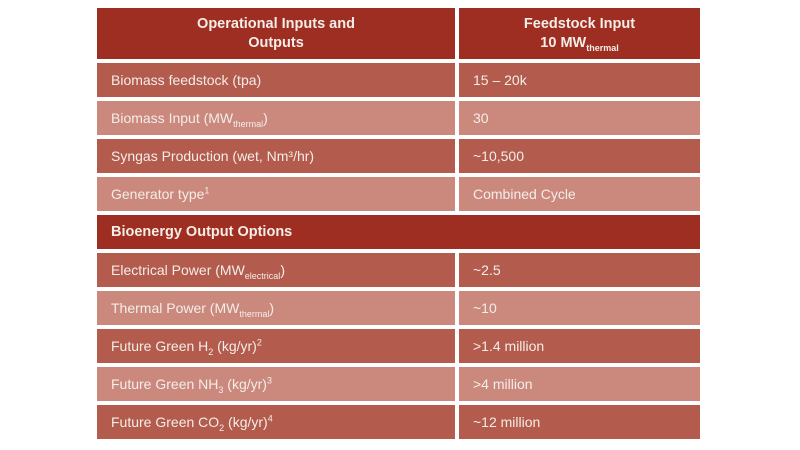 Image resolution: width=800 pixels, height=450 pixels. I want to click on row-label-text: Future Green CO2 (kg/yr)4, so click(192, 423).